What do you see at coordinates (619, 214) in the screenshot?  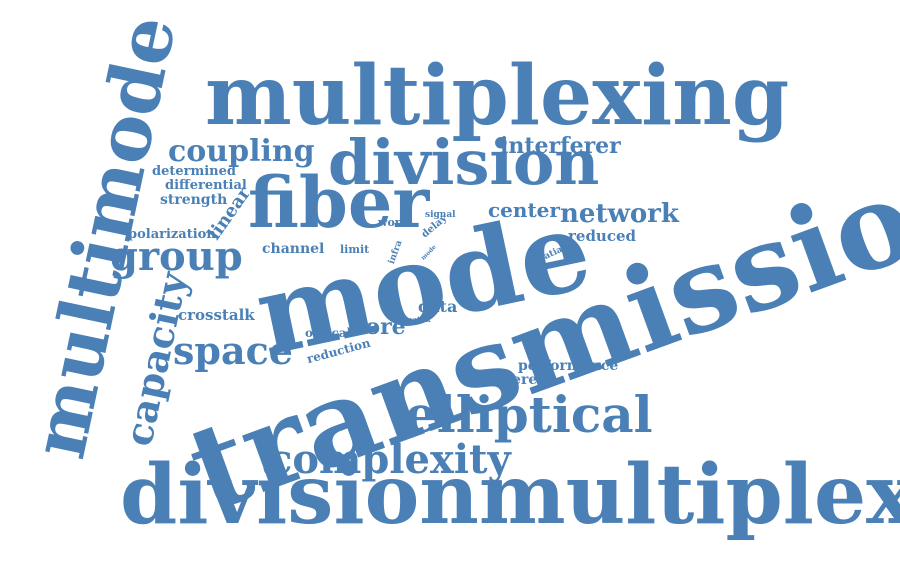 I see `word-network: network` at bounding box center [619, 214].